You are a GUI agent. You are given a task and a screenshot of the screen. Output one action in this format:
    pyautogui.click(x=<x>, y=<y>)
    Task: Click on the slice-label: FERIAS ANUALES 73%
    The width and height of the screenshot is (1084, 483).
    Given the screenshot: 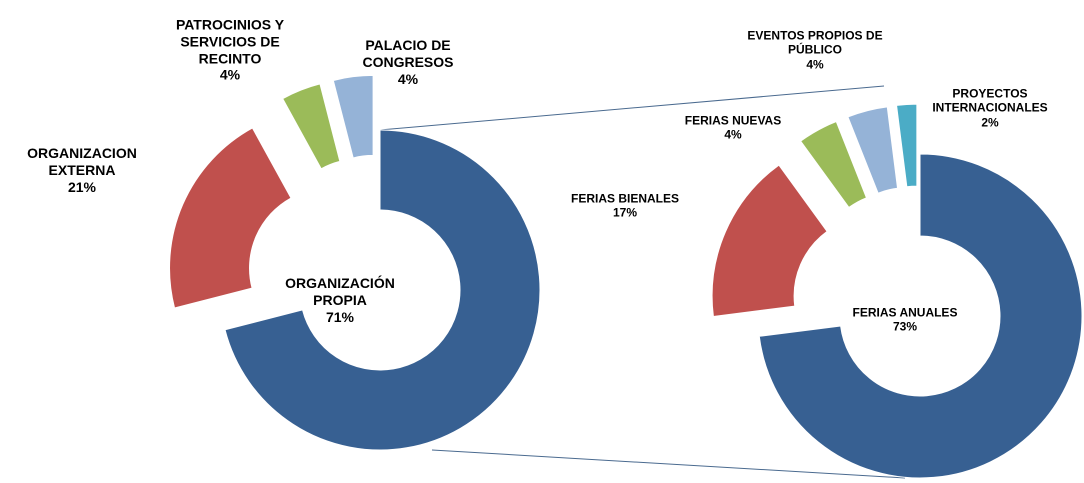 What is the action you would take?
    pyautogui.click(x=905, y=320)
    